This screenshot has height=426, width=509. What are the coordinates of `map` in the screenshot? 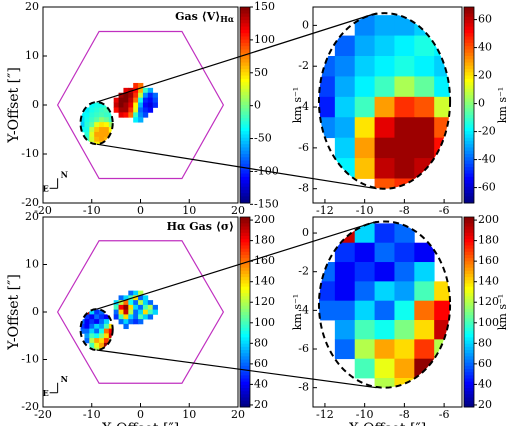 It's located at (384, 305).